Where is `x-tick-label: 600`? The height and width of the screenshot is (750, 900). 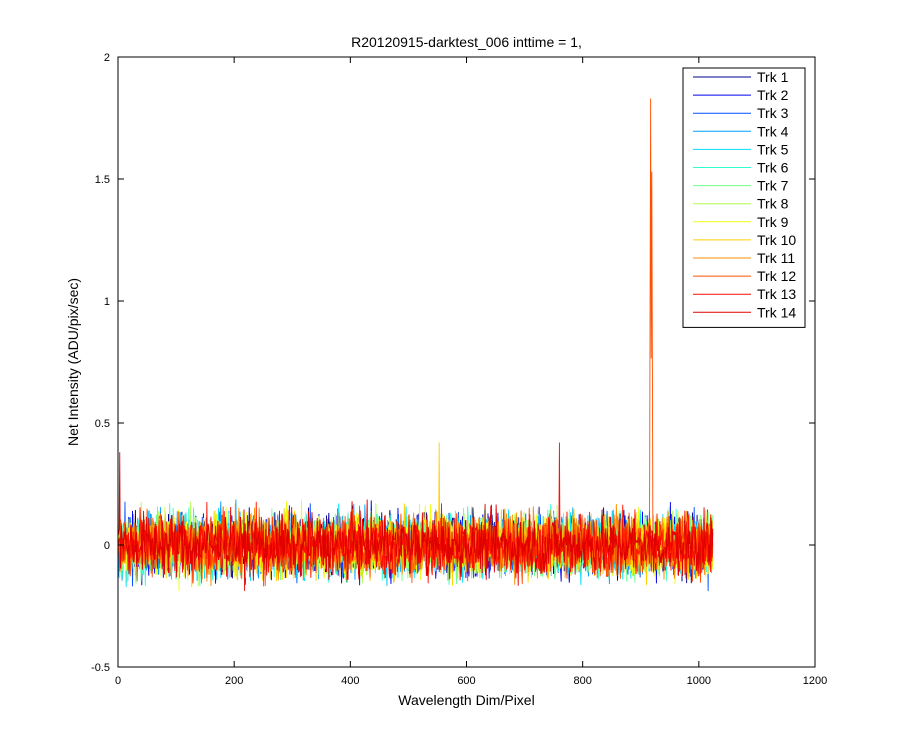
x-tick-label: 600 is located at coordinates (466, 681).